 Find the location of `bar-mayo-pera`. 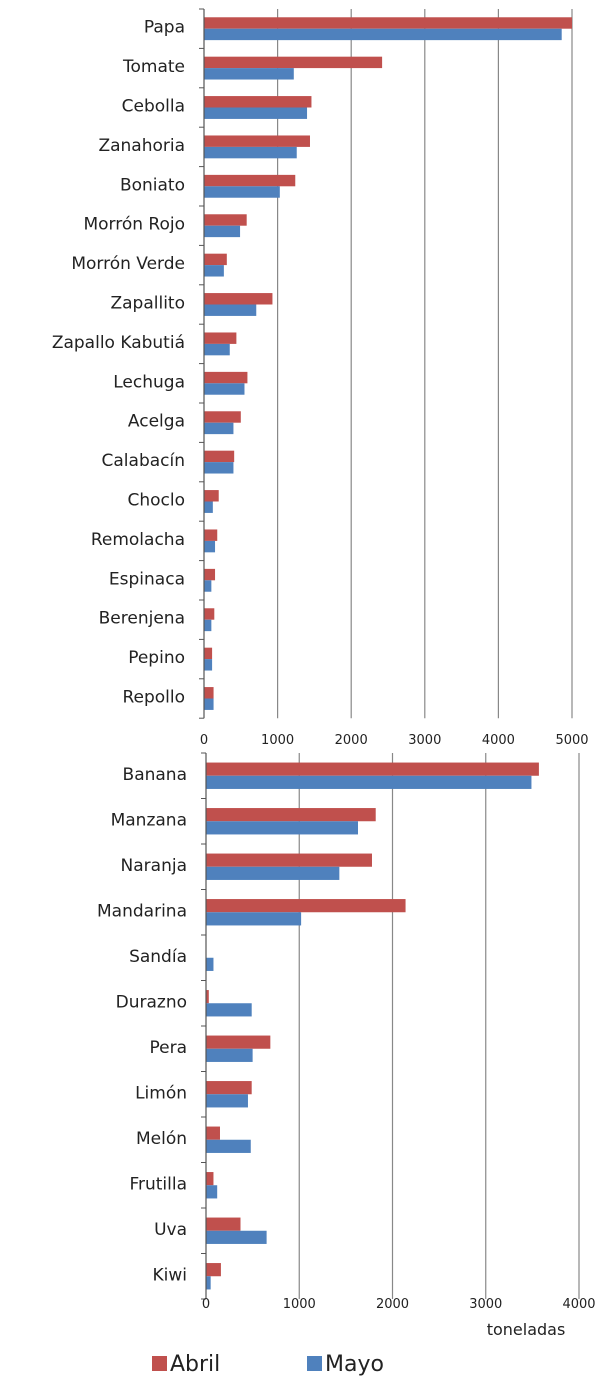

bar-mayo-pera is located at coordinates (229, 1055).